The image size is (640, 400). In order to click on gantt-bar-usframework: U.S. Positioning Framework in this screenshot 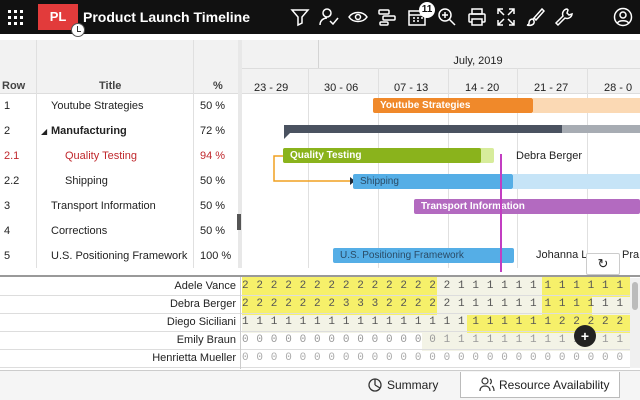, I will do `click(423, 255)`.